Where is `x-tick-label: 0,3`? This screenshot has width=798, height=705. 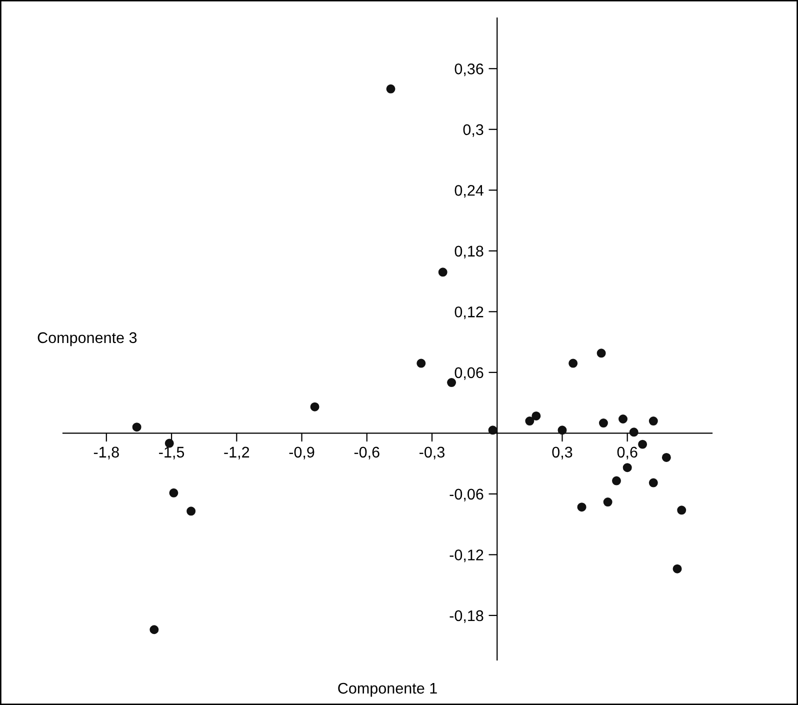
x-tick-label: 0,3 is located at coordinates (562, 453).